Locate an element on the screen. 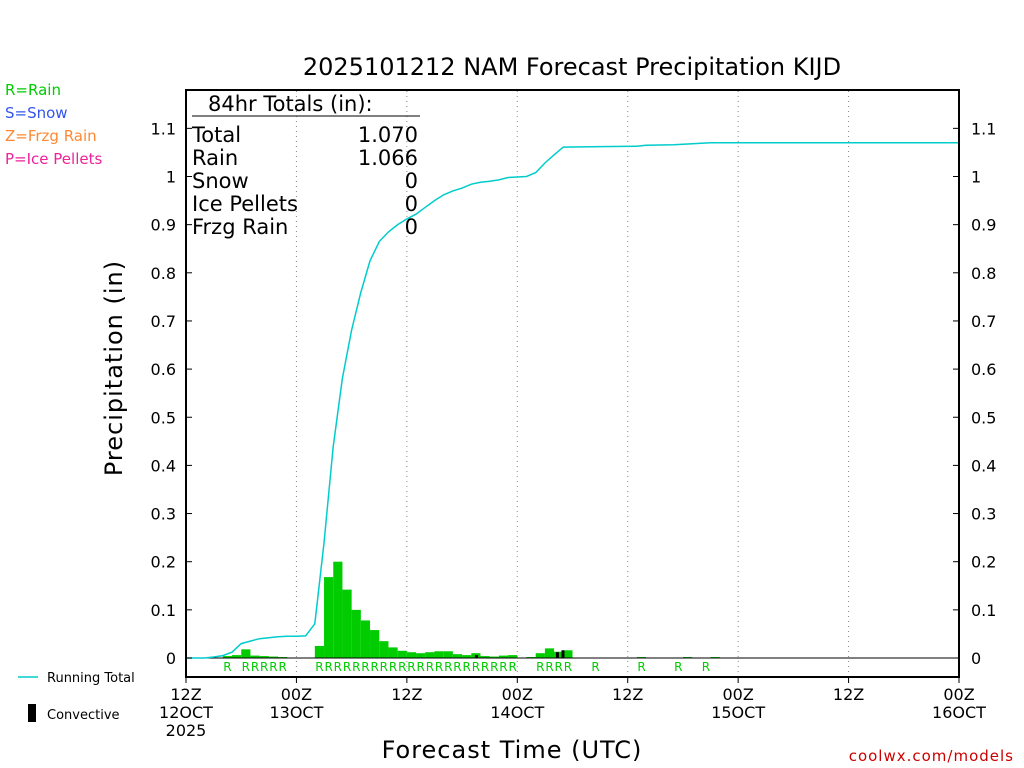 This screenshot has width=1024, height=768. xtick-label-1-1: 00Z is located at coordinates (296, 694).